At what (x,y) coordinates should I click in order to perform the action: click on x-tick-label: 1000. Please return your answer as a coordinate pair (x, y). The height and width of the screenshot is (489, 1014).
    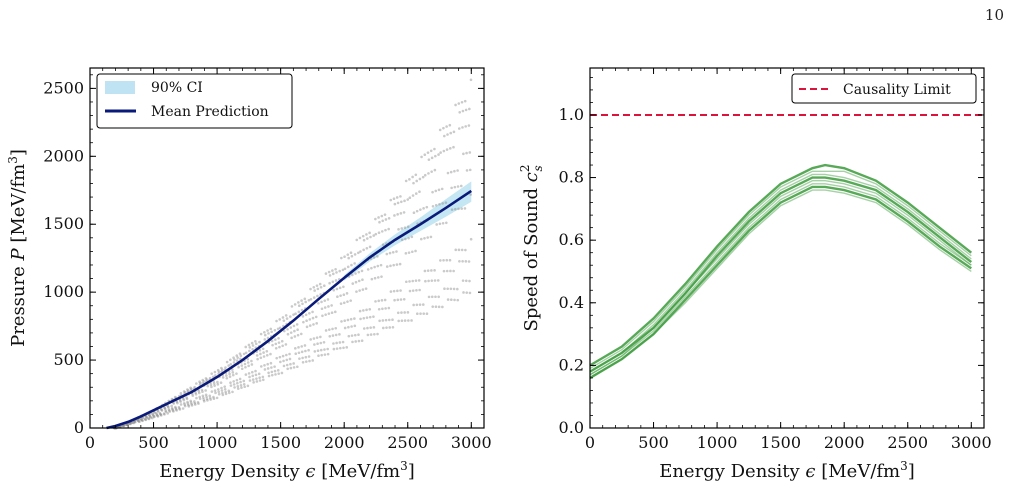
    Looking at the image, I should click on (217, 442).